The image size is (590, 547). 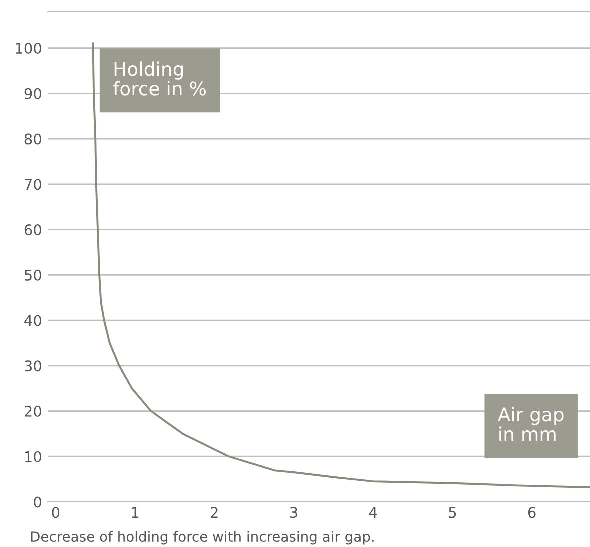 What do you see at coordinates (33, 320) in the screenshot?
I see `y-tick-label: 40` at bounding box center [33, 320].